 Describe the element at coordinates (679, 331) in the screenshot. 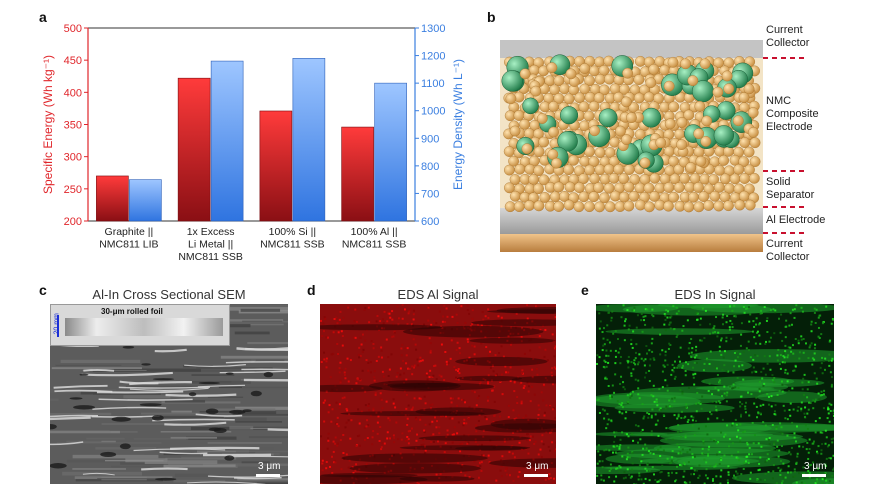

I see `eds-in-band` at that location.